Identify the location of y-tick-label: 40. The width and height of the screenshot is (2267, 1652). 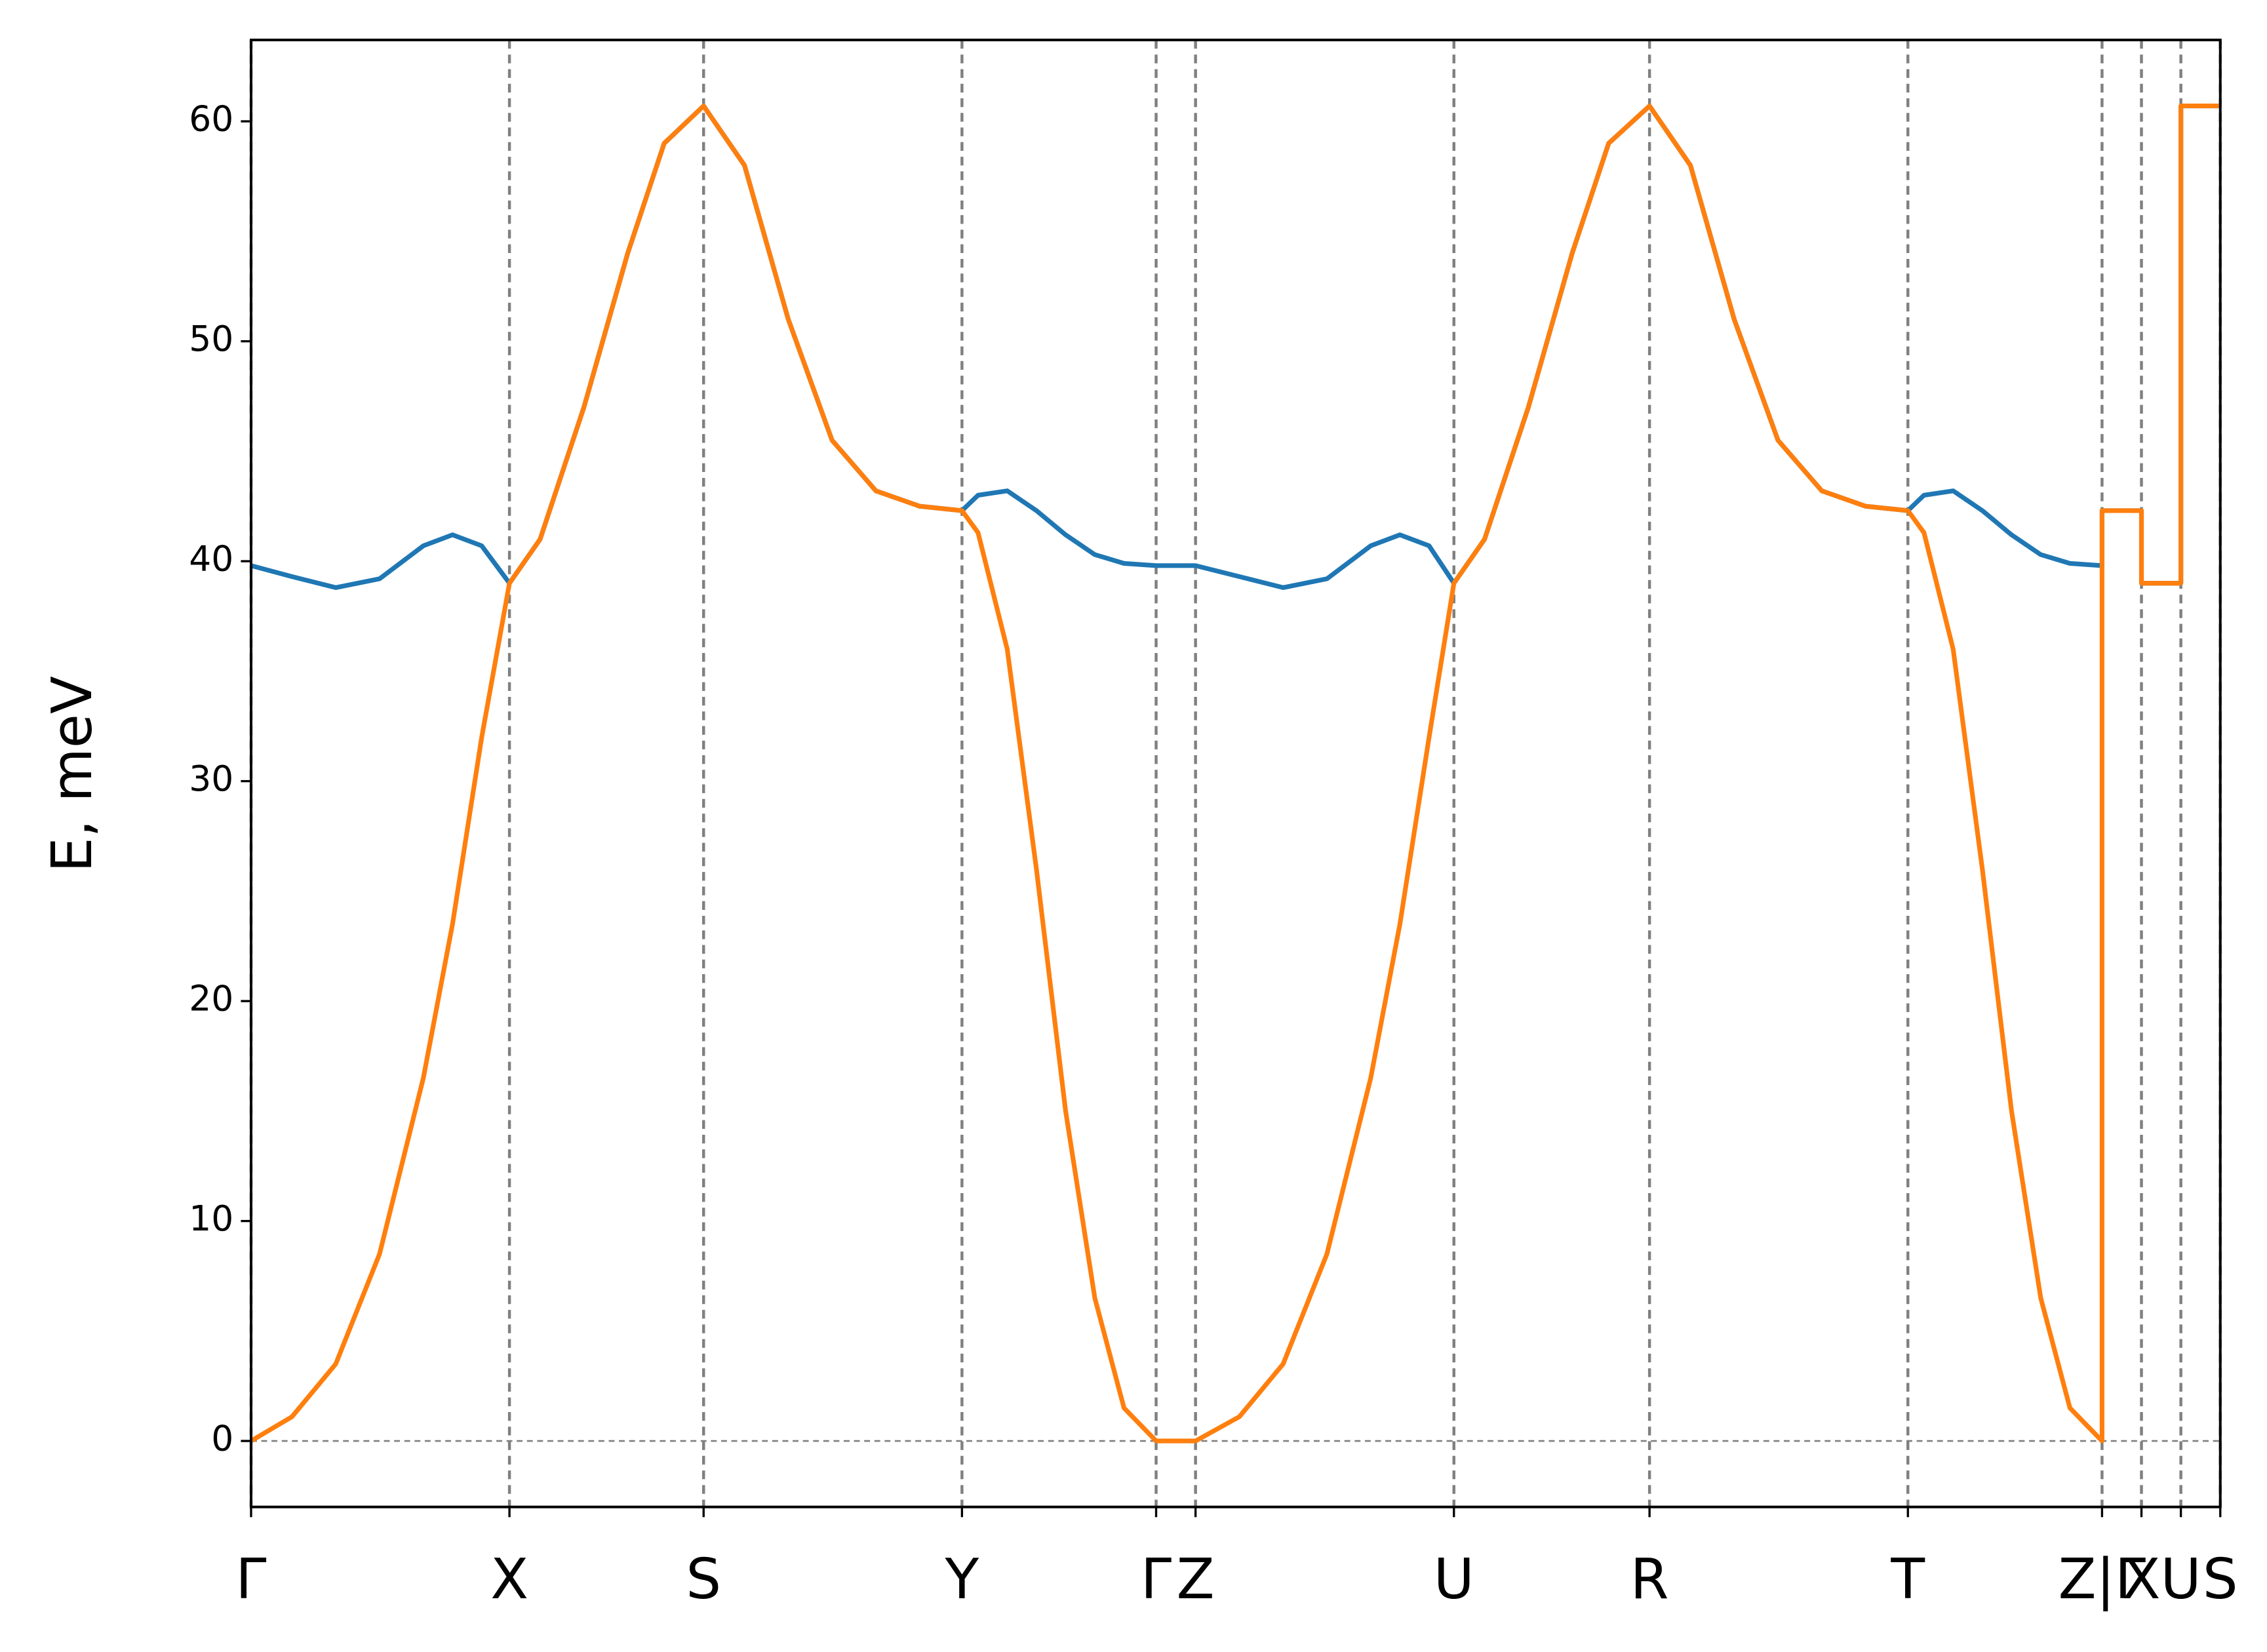
(211, 559).